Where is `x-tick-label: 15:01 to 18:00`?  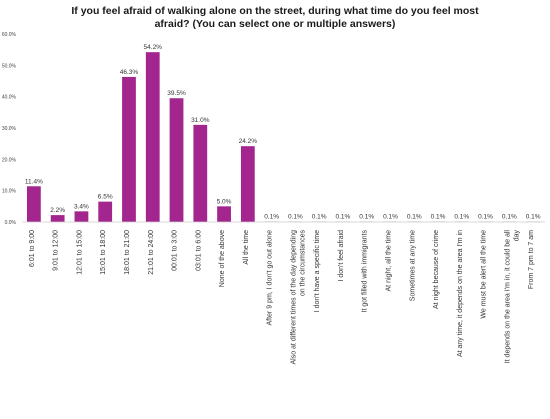 x-tick-label: 15:01 to 18:00 is located at coordinates (103, 252).